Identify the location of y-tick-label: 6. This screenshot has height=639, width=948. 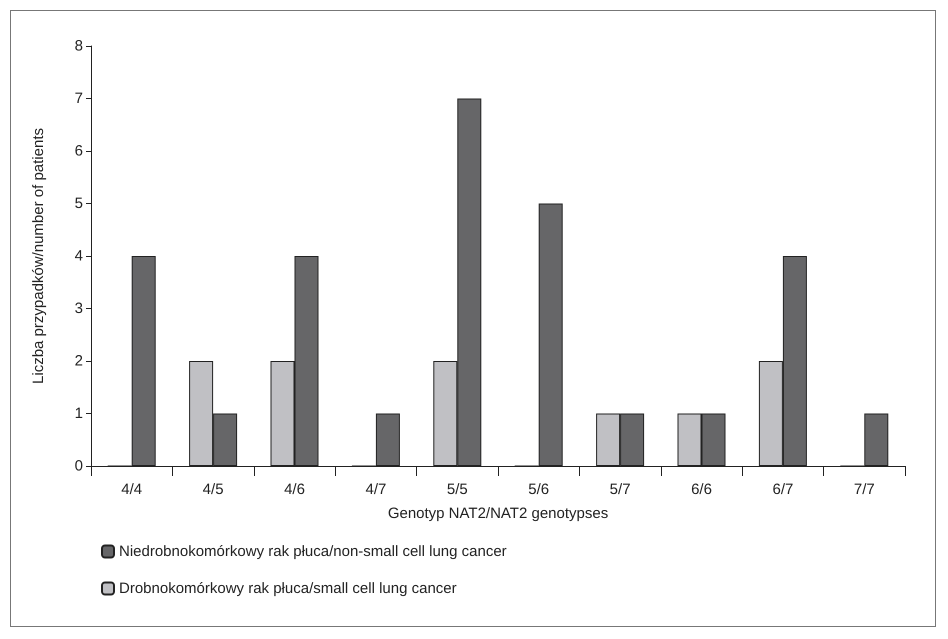
(78, 151).